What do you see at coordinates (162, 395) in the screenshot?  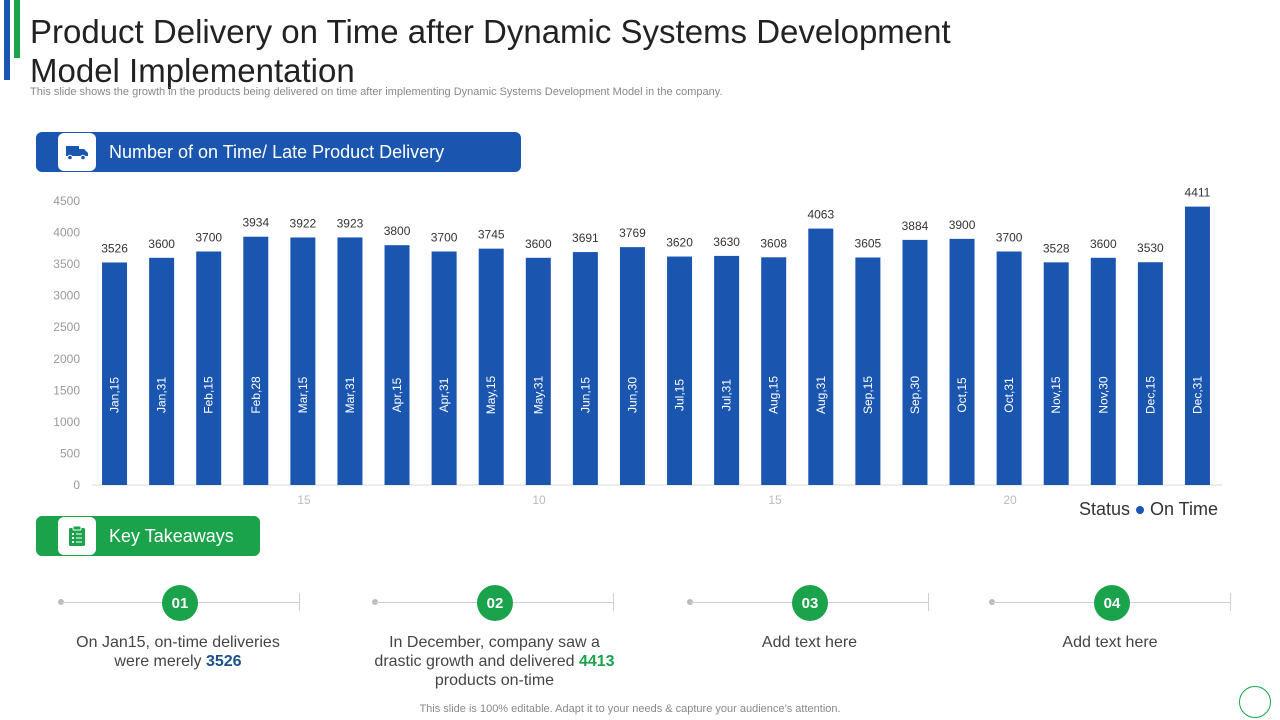 I see `category-label: Jan,31` at bounding box center [162, 395].